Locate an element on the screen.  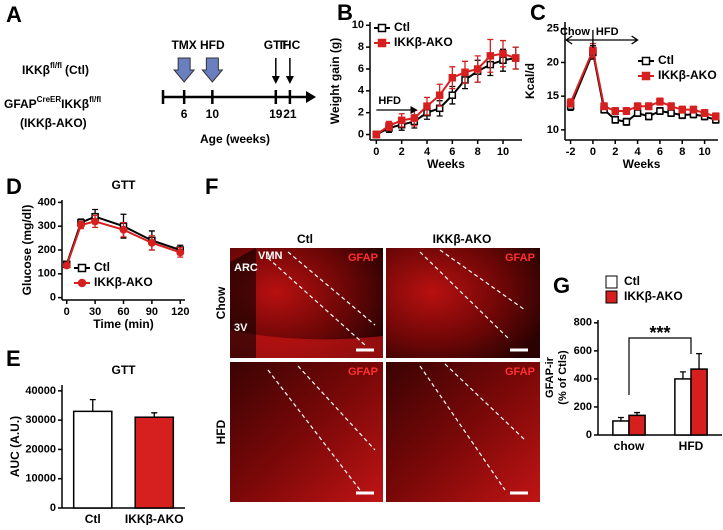
y-tick-label: 8 is located at coordinates (361, 47).